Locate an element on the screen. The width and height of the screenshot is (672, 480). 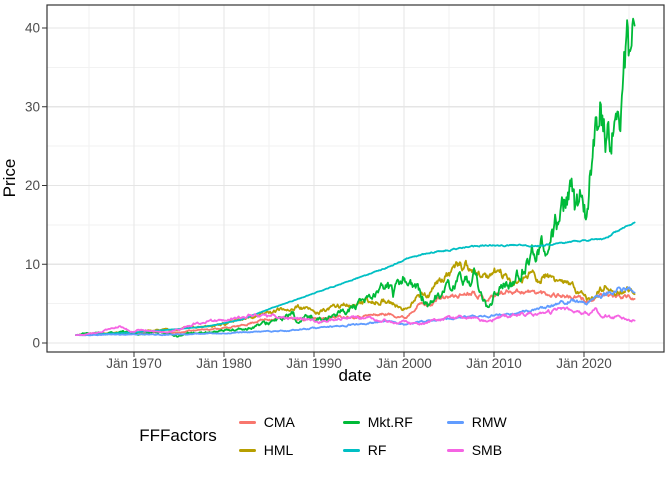
legend-entry-hml: HML is located at coordinates (281, 450).